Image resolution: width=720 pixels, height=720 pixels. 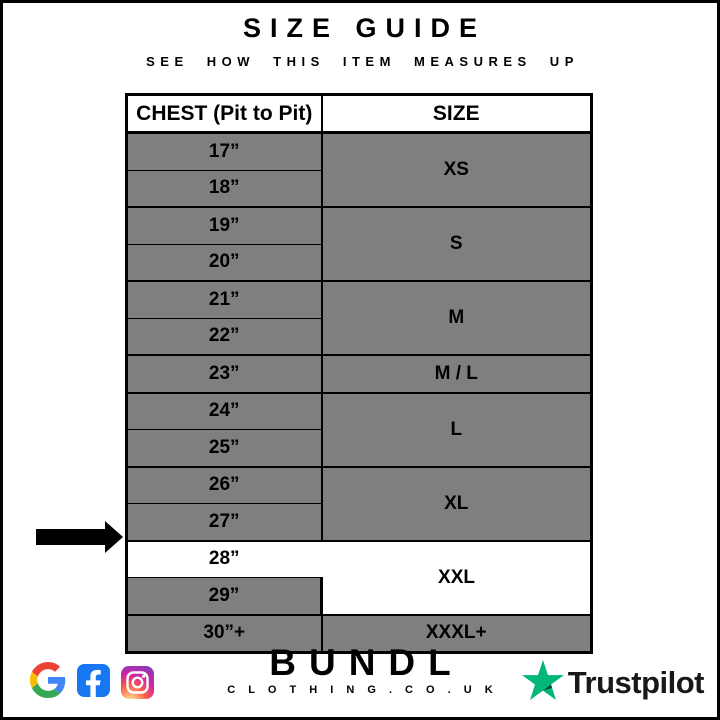 What do you see at coordinates (224, 596) in the screenshot?
I see `chest-cell: 29”` at bounding box center [224, 596].